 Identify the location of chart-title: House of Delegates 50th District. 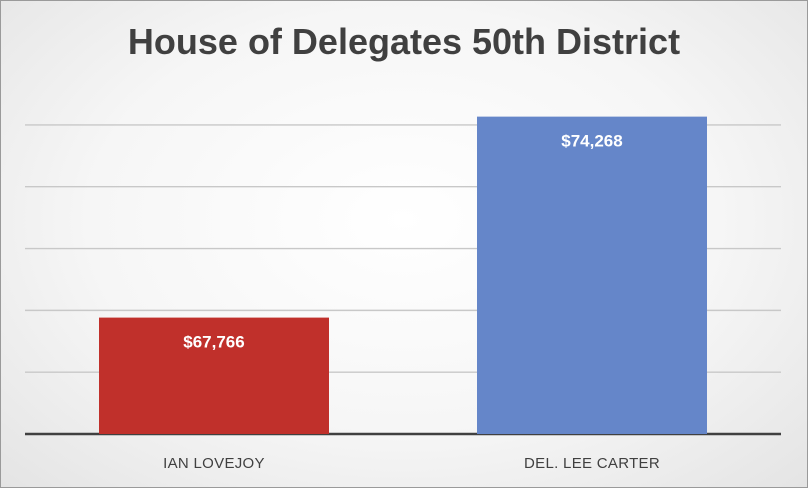
(404, 41).